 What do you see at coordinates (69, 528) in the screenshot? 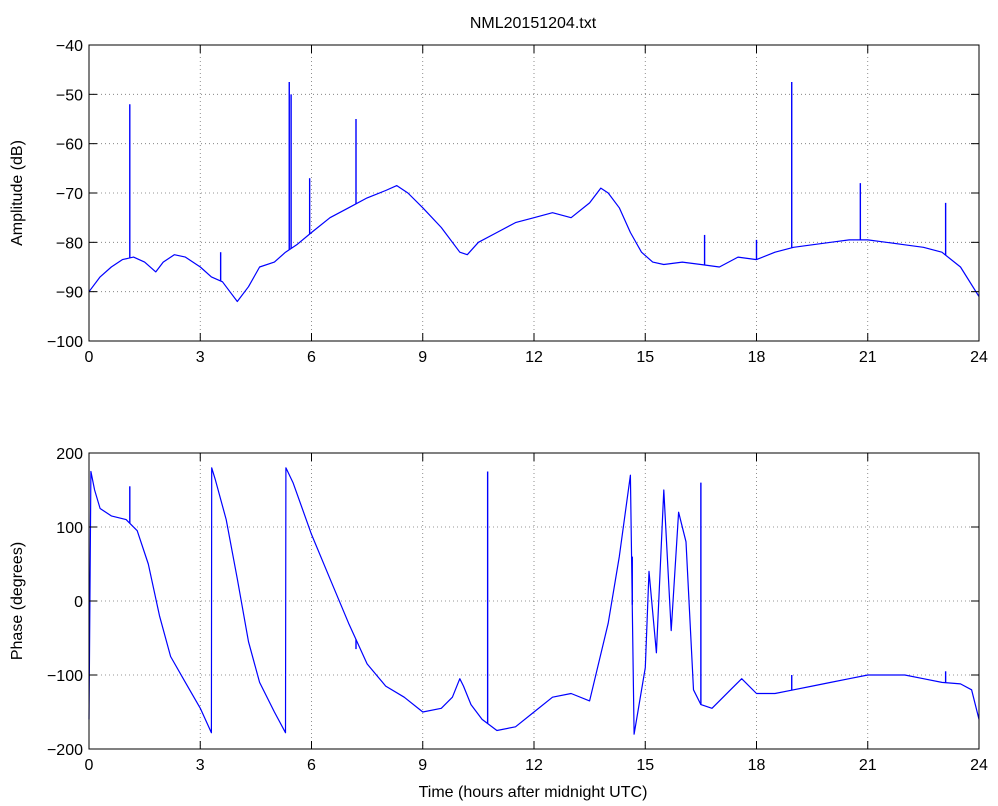
I see `y-tick-label: 100` at bounding box center [69, 528].